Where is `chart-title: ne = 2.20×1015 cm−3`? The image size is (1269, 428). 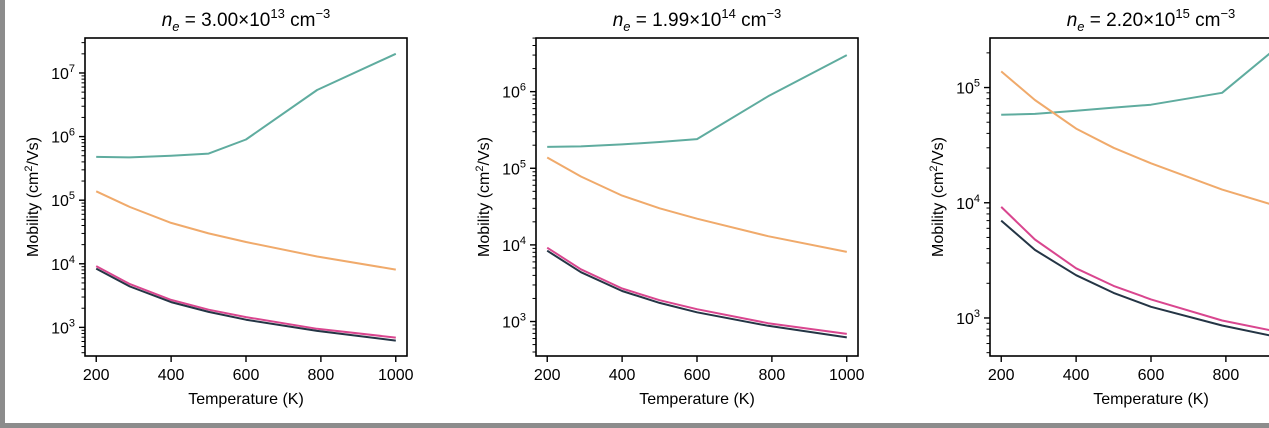
chart-title: ne = 2.20×1015 cm−3 is located at coordinates (1151, 20).